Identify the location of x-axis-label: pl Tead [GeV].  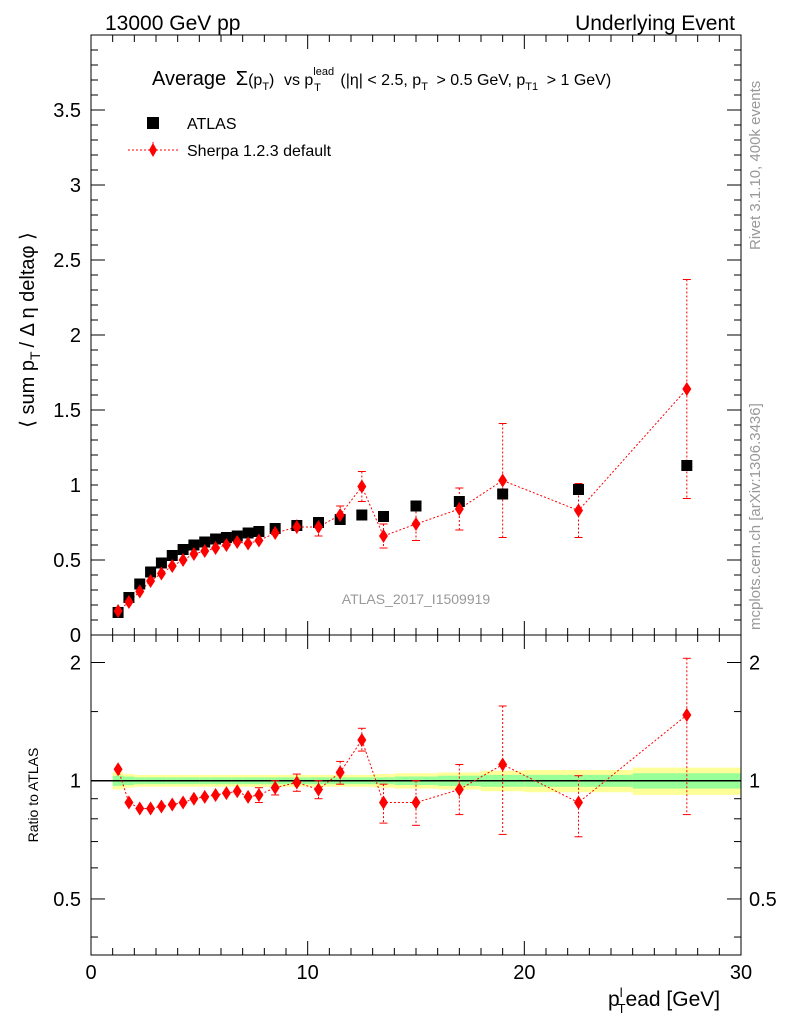
(664, 1000).